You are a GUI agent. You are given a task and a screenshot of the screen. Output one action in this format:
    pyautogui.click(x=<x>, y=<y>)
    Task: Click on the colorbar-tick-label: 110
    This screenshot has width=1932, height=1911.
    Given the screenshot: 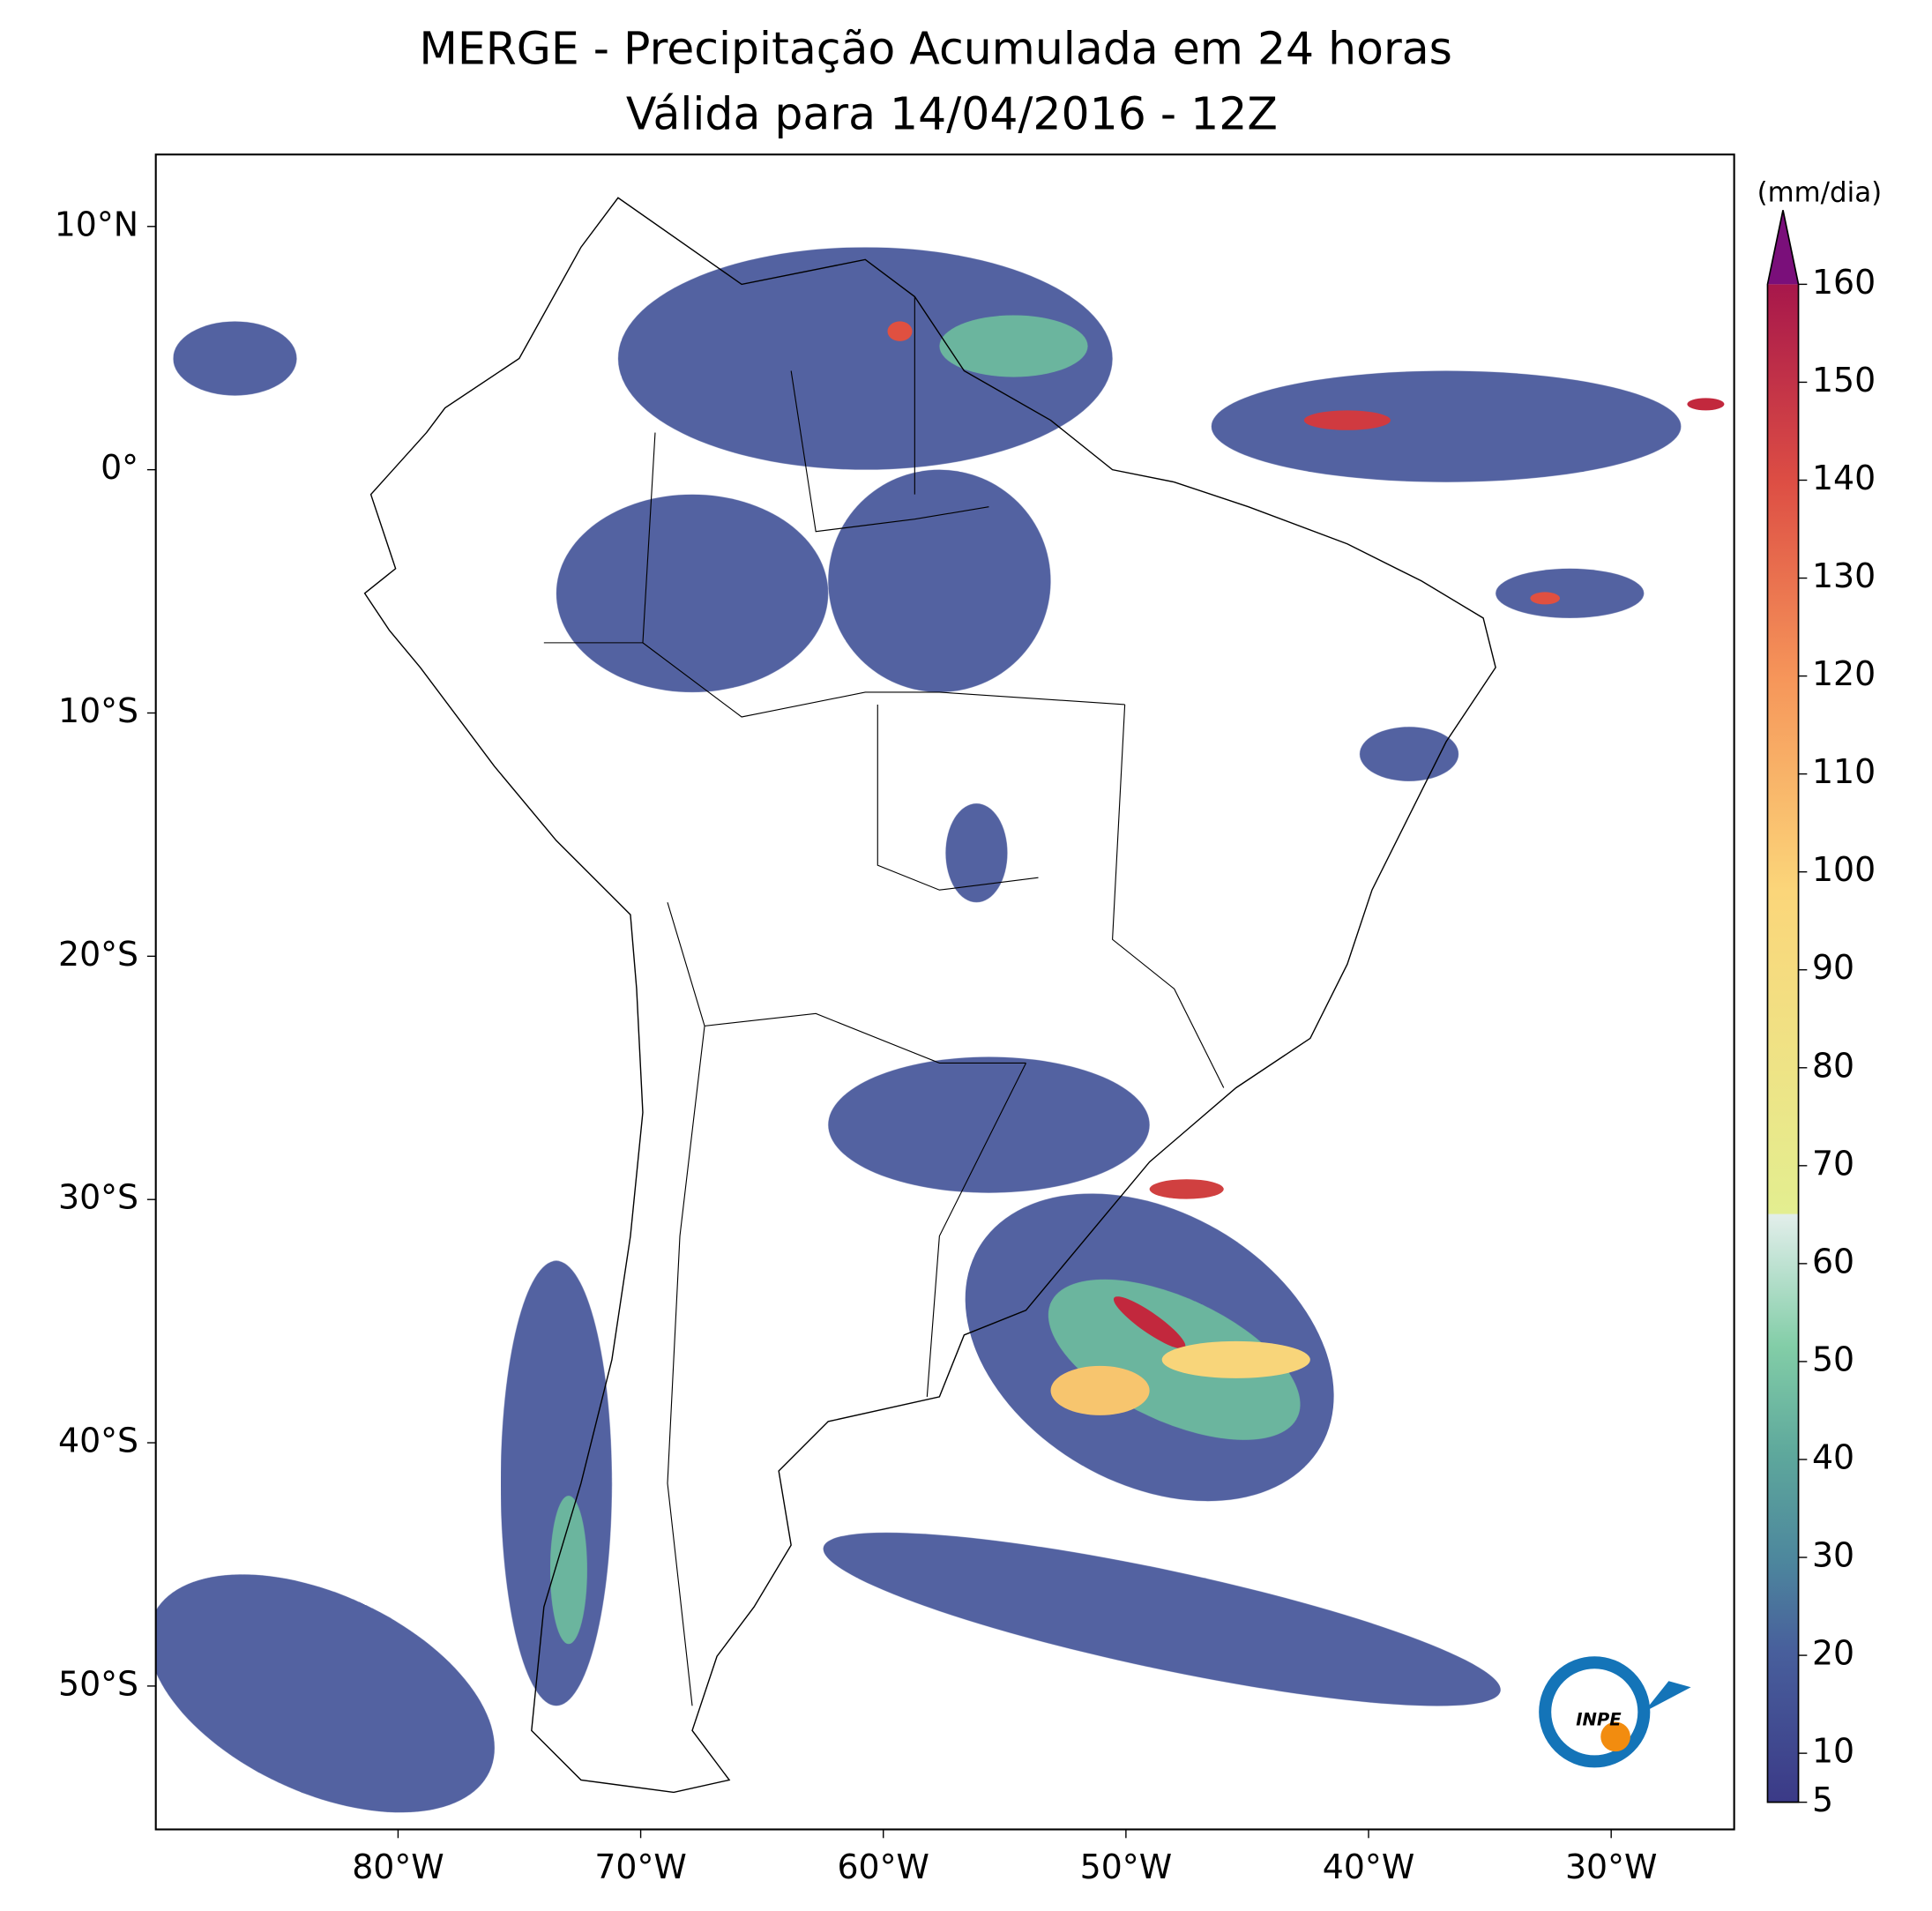 What is the action you would take?
    pyautogui.click(x=1844, y=772)
    